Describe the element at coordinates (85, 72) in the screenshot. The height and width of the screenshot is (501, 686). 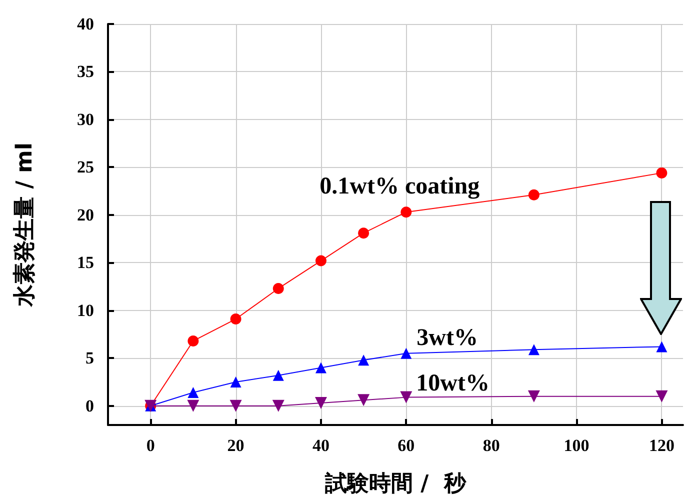
I see `y-tick-label: 35` at that location.